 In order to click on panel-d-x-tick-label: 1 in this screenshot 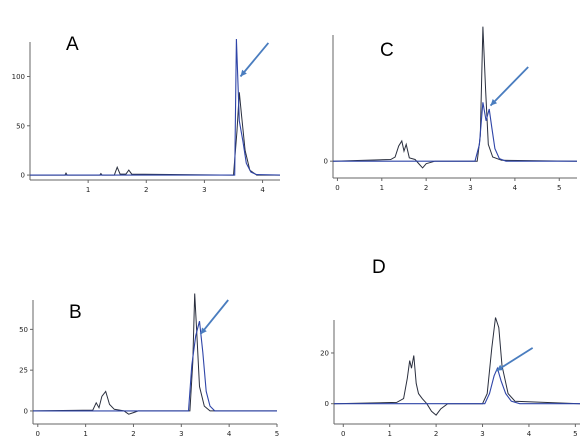, I will do `click(389, 434)`.